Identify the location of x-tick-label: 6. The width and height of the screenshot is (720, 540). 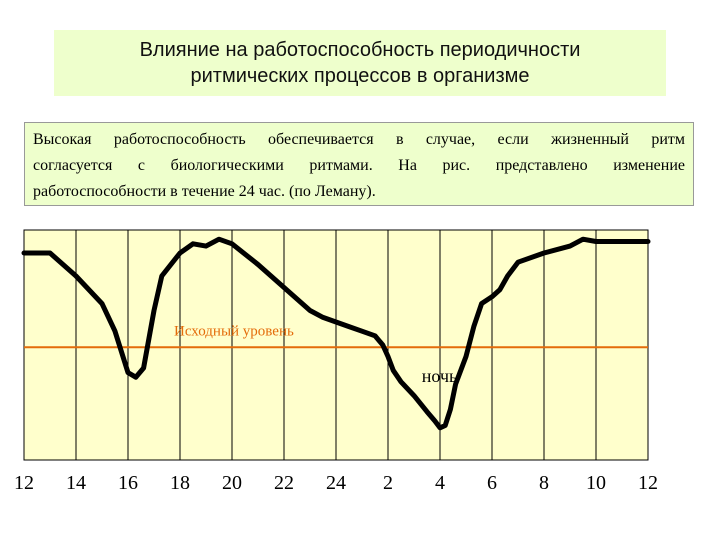
(492, 483).